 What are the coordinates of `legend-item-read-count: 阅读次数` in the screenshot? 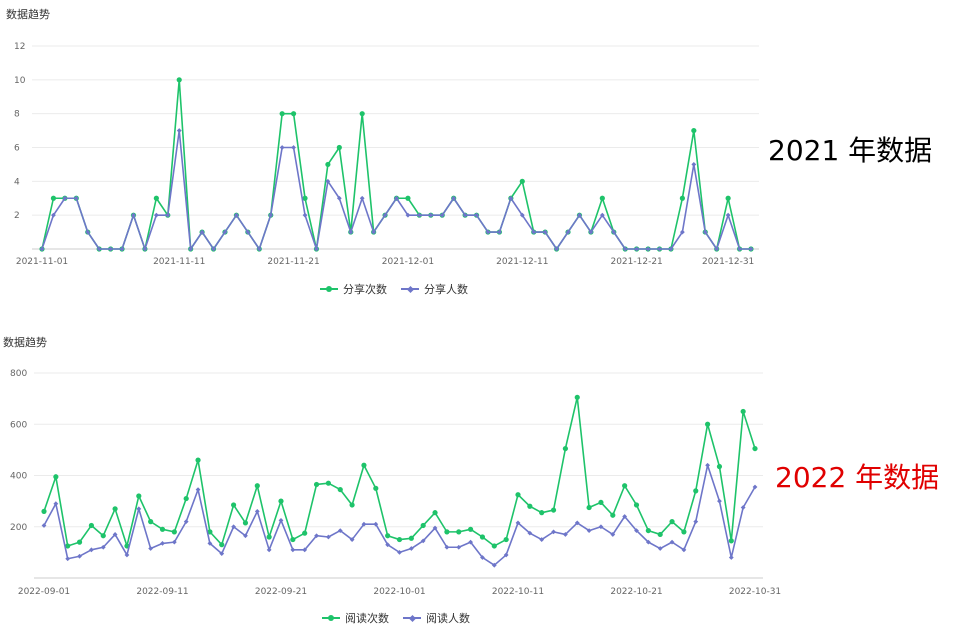 It's located at (355, 618).